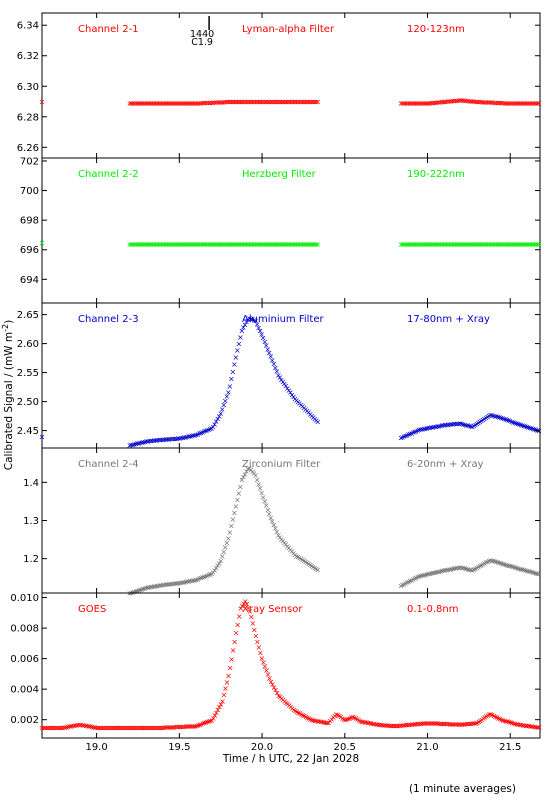  Describe the element at coordinates (28, 148) in the screenshot. I see `y-tick-label: 6.26` at that location.